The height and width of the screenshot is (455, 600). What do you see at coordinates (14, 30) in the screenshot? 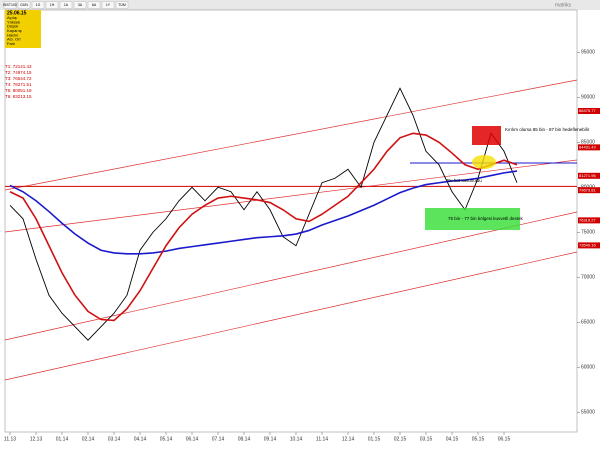
I see `info-row: Kapanış` at bounding box center [14, 30].